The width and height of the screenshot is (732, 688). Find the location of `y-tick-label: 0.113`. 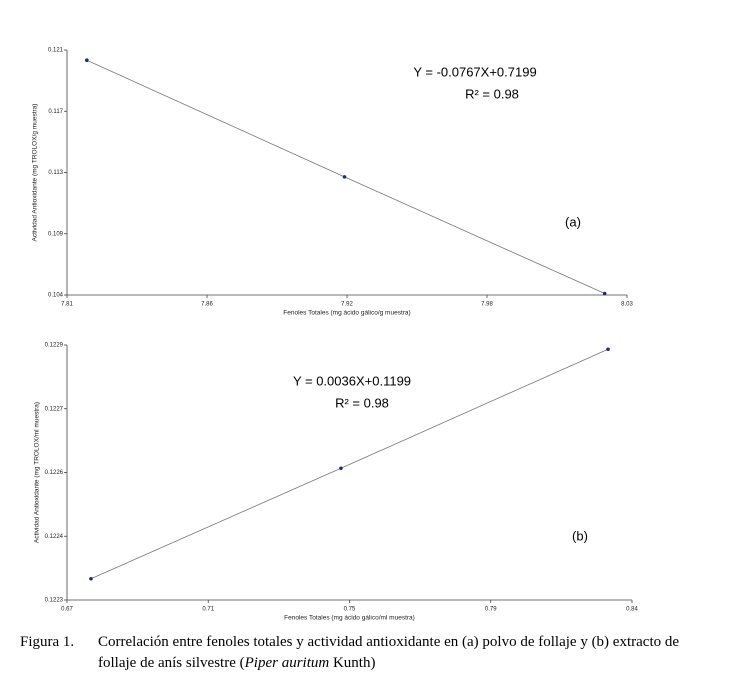

y-tick-label: 0.113 is located at coordinates (55, 173).